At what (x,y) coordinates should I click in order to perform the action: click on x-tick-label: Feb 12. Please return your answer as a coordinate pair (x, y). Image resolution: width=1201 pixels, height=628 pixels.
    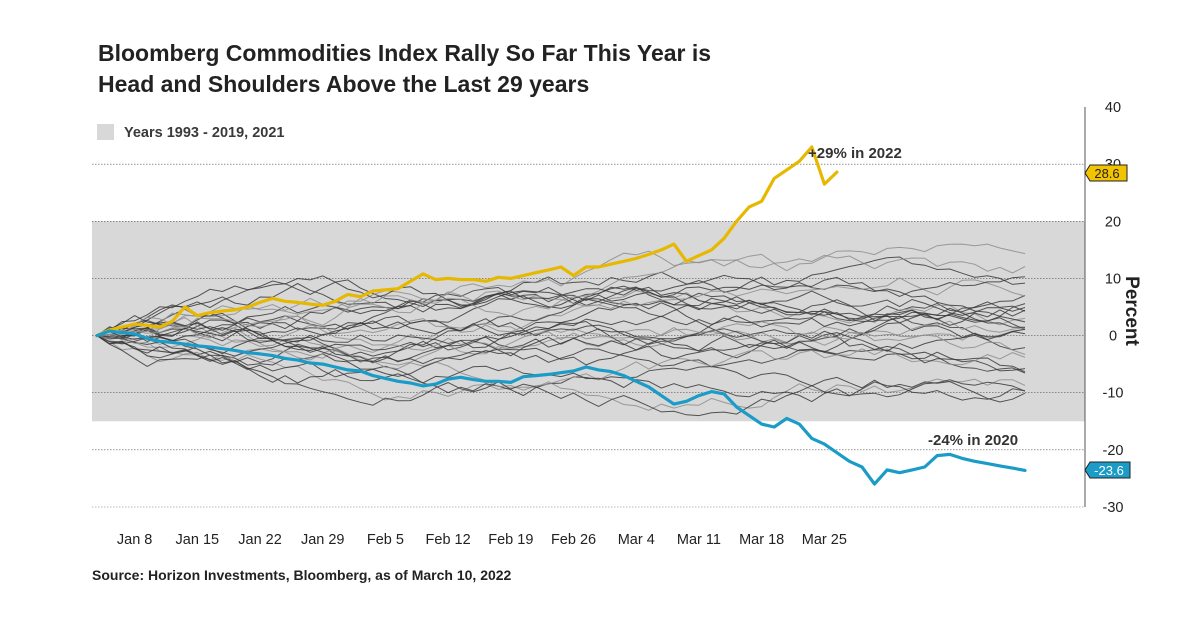
    Looking at the image, I should click on (448, 540).